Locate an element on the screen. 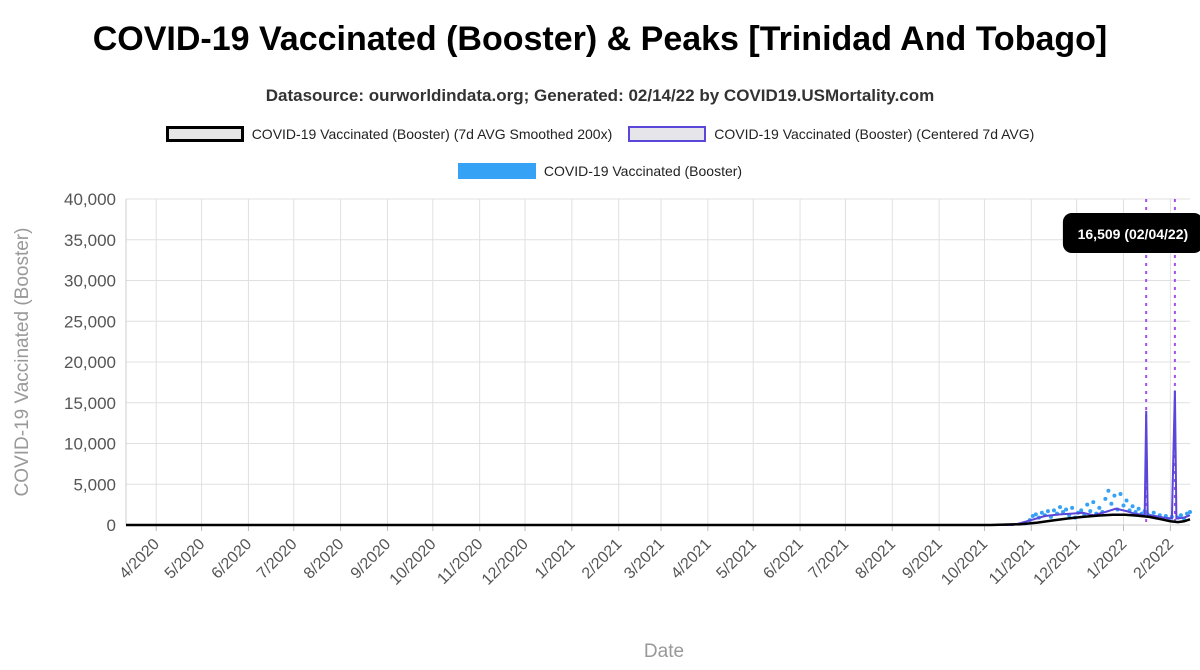  x-tick-label: 8/2021 is located at coordinates (875, 559).